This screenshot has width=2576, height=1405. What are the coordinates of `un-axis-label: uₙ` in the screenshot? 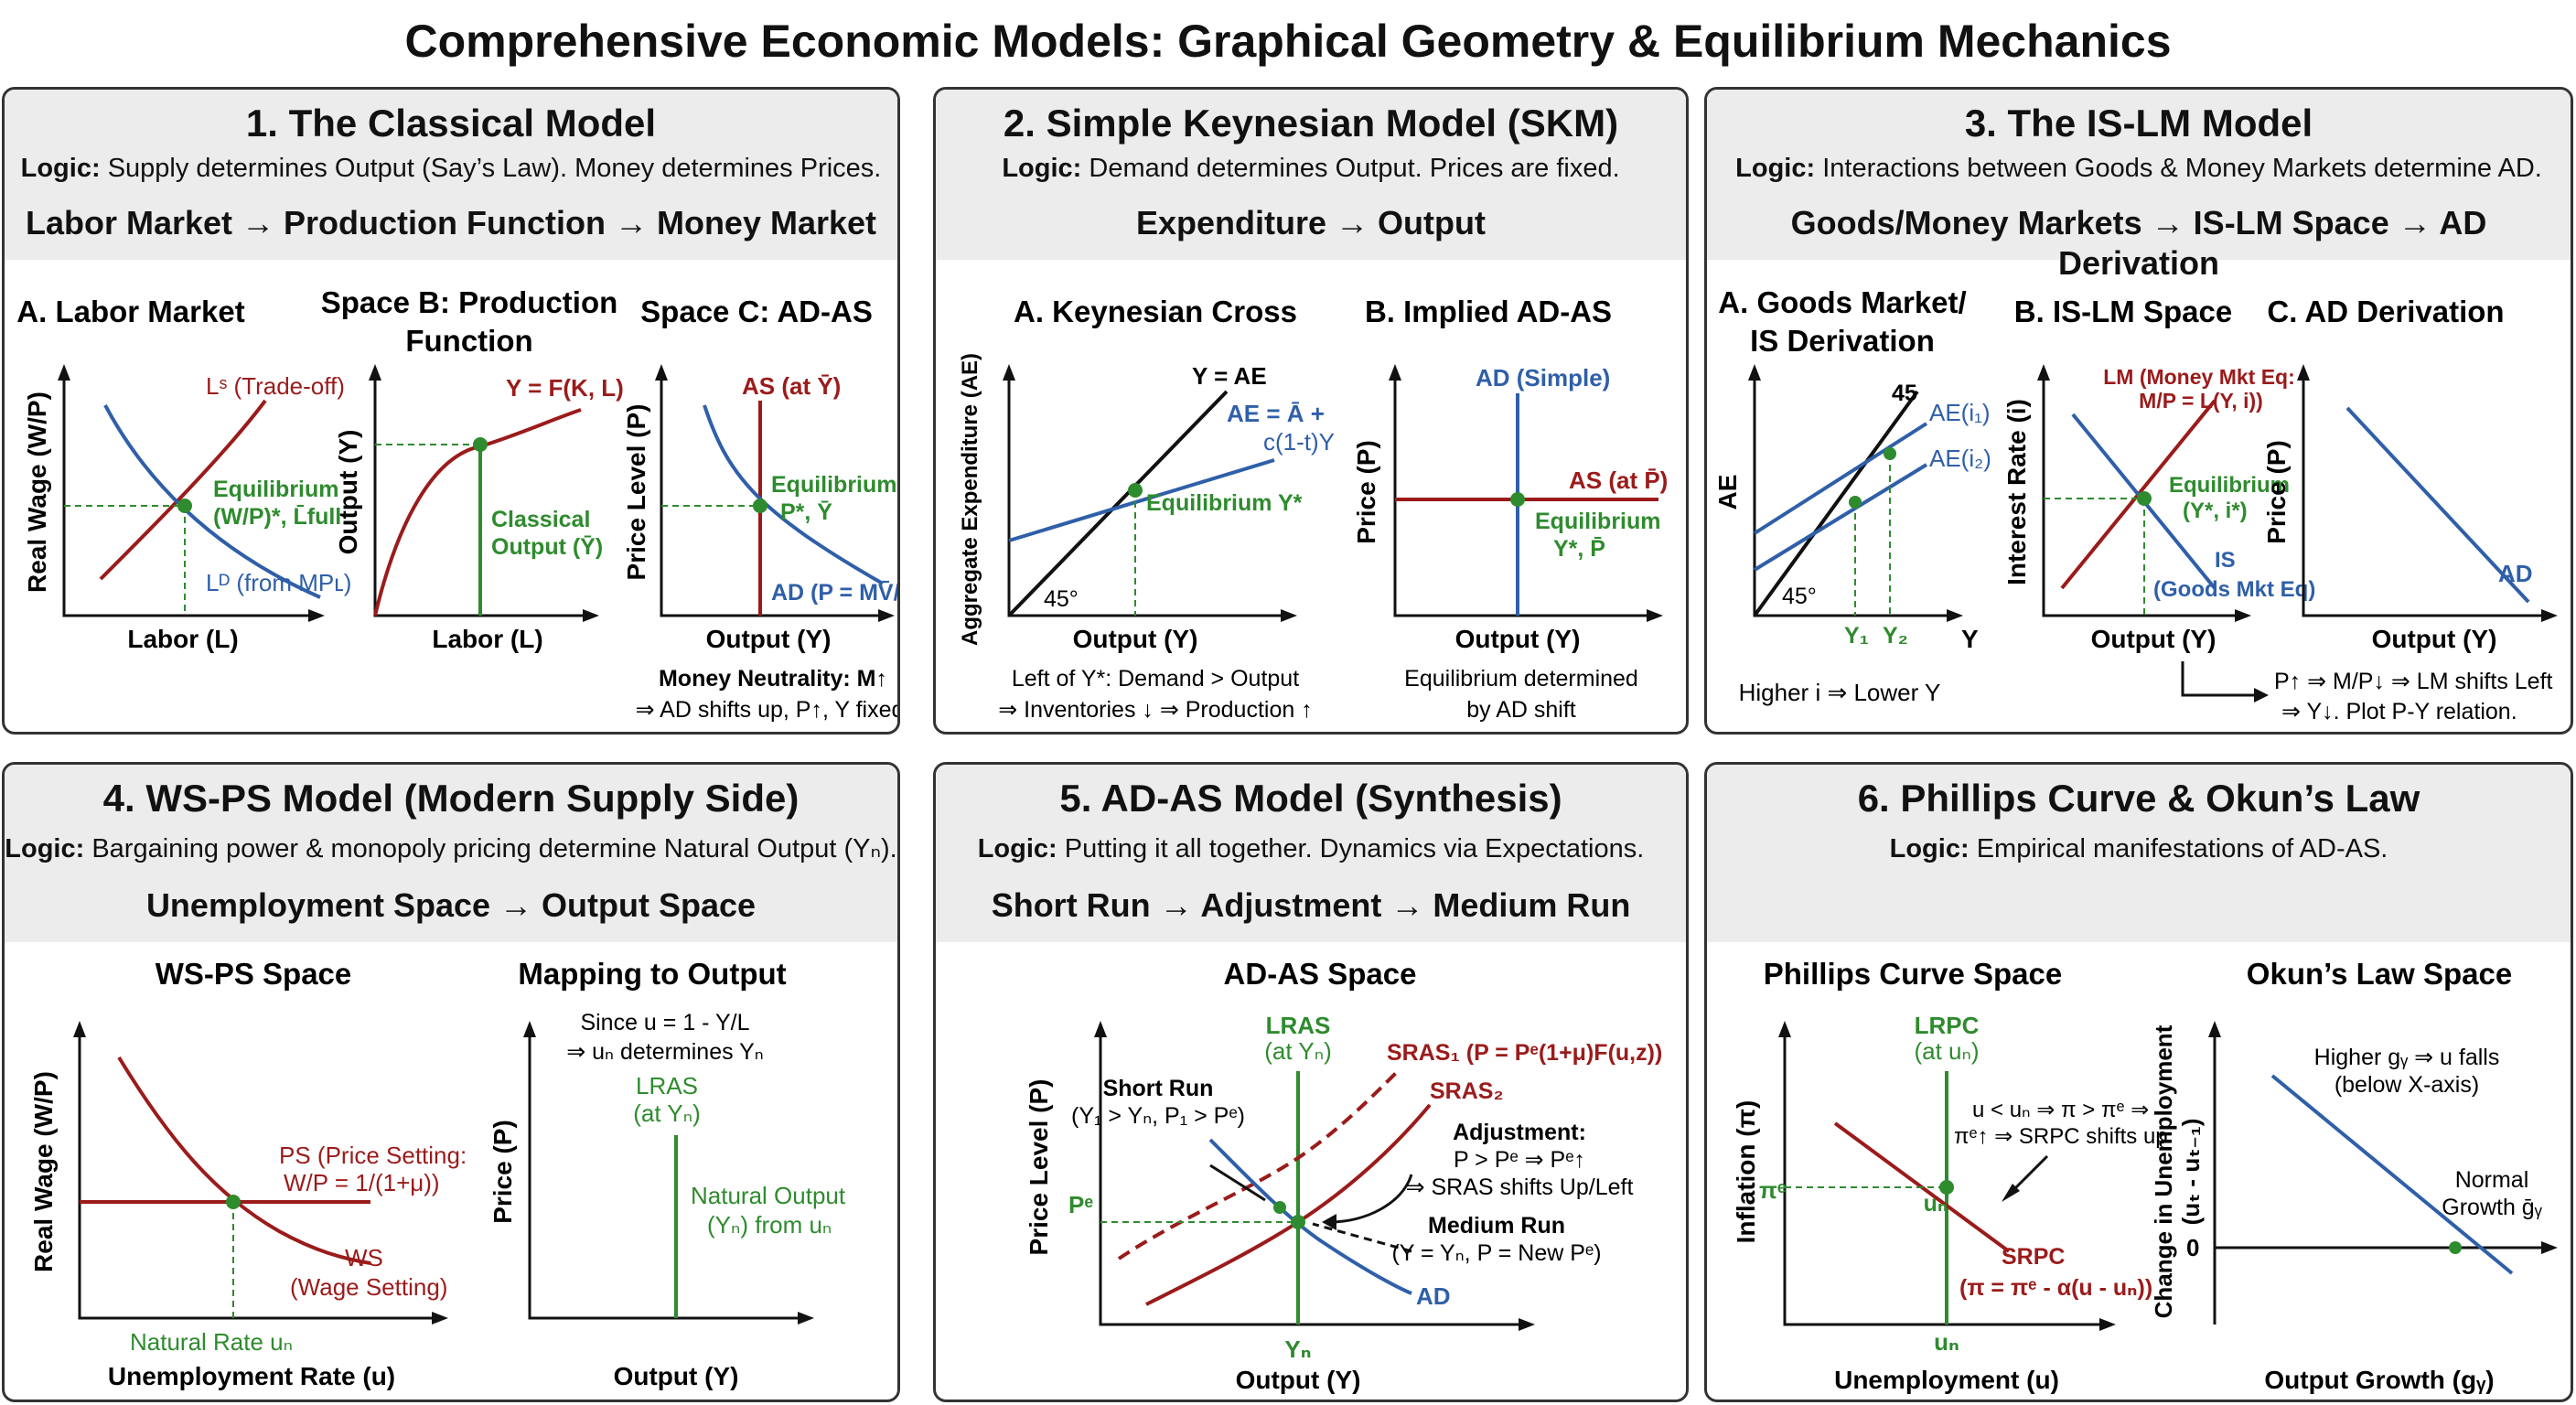 It's located at (1946, 1342).